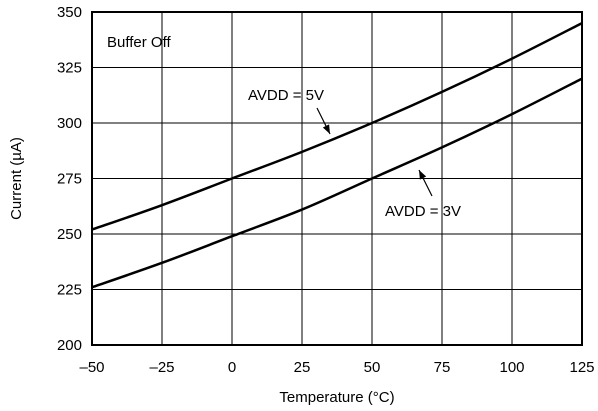 This screenshot has height=411, width=598. What do you see at coordinates (69, 290) in the screenshot?
I see `y-tick-label: 225` at bounding box center [69, 290].